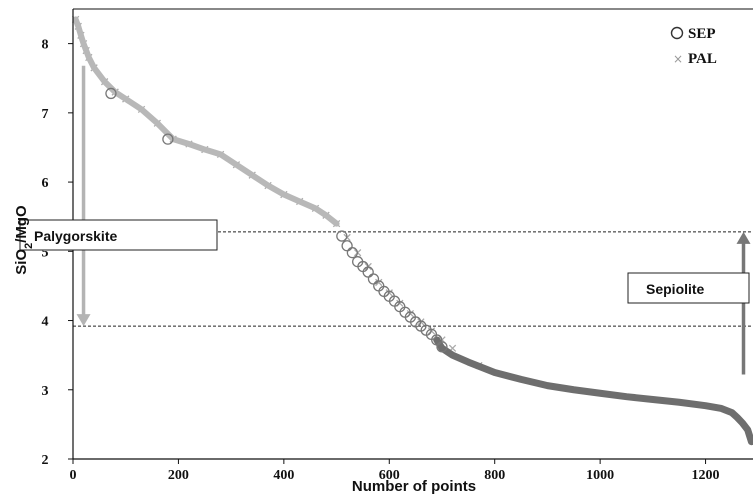 This screenshot has height=496, width=753. I want to click on y-tick-label: 3, so click(45, 391).